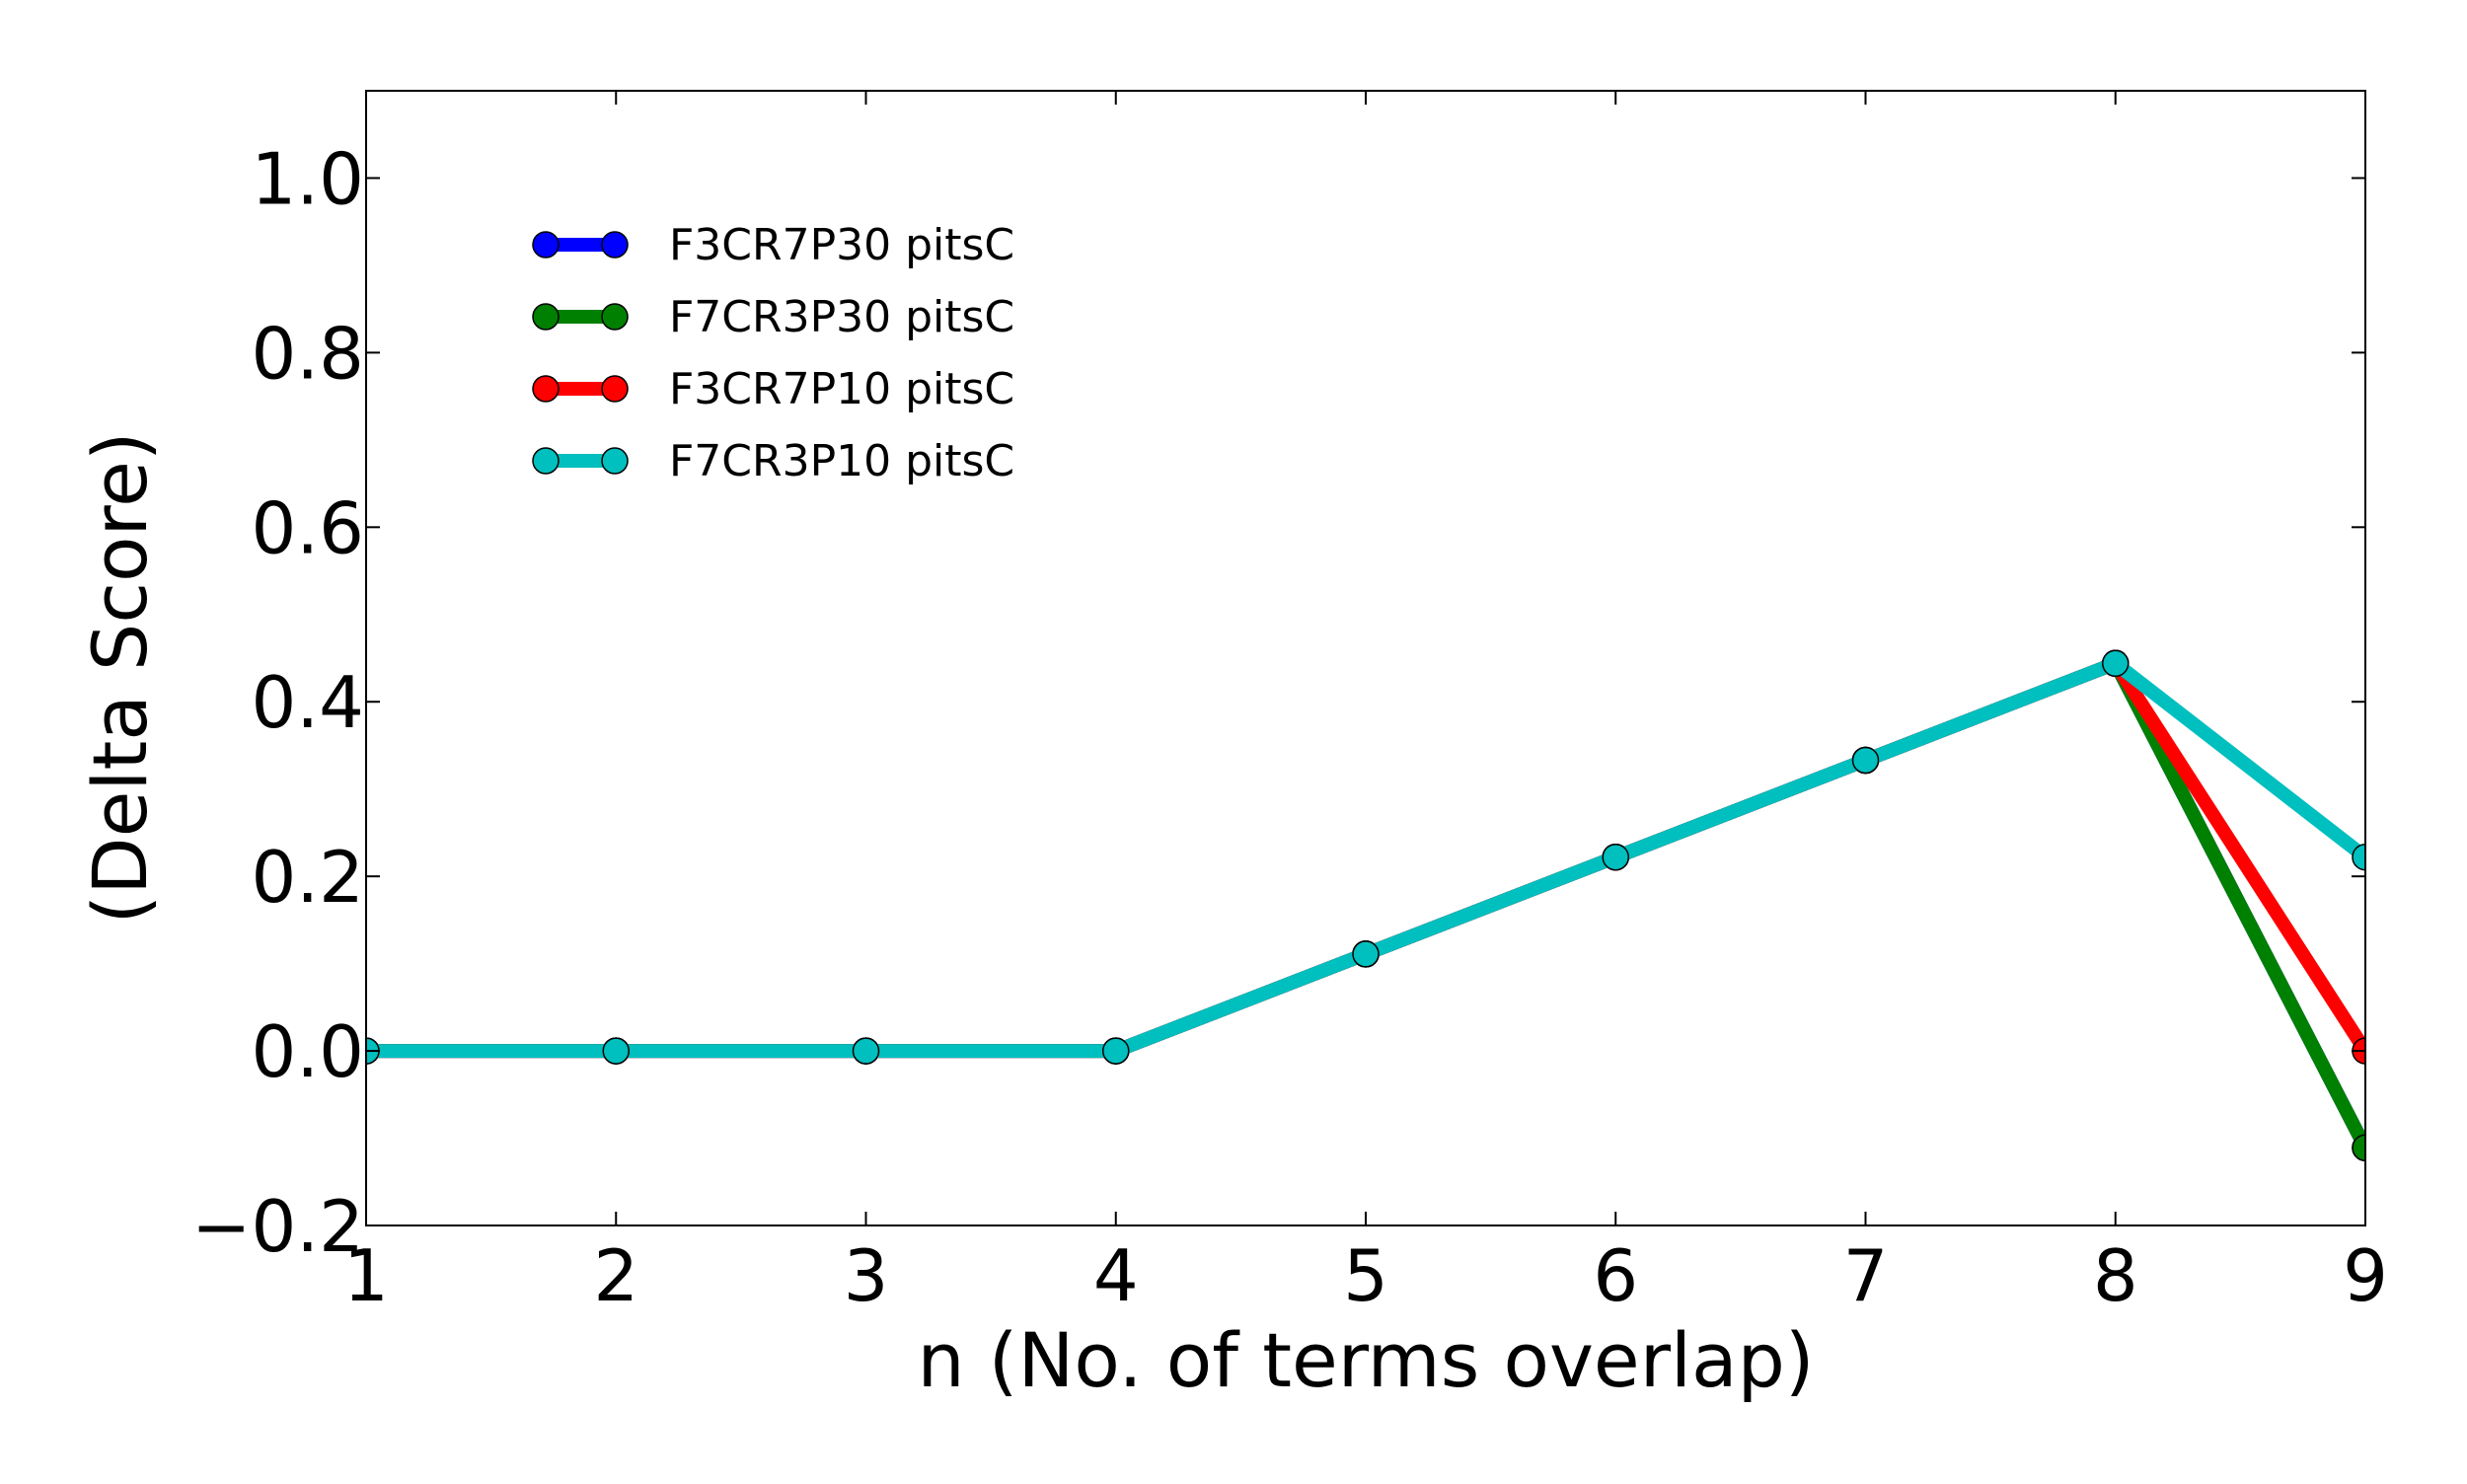 The image size is (2467, 1484). What do you see at coordinates (841, 317) in the screenshot?
I see `legend-label: F7CR3P30 pitsC` at bounding box center [841, 317].